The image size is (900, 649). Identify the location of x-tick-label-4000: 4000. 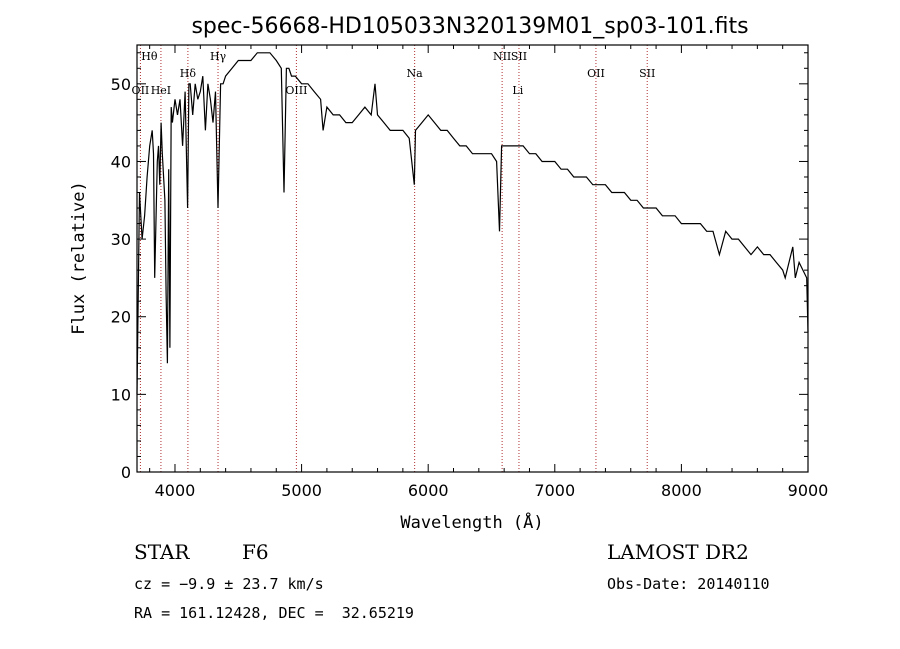
(175, 490).